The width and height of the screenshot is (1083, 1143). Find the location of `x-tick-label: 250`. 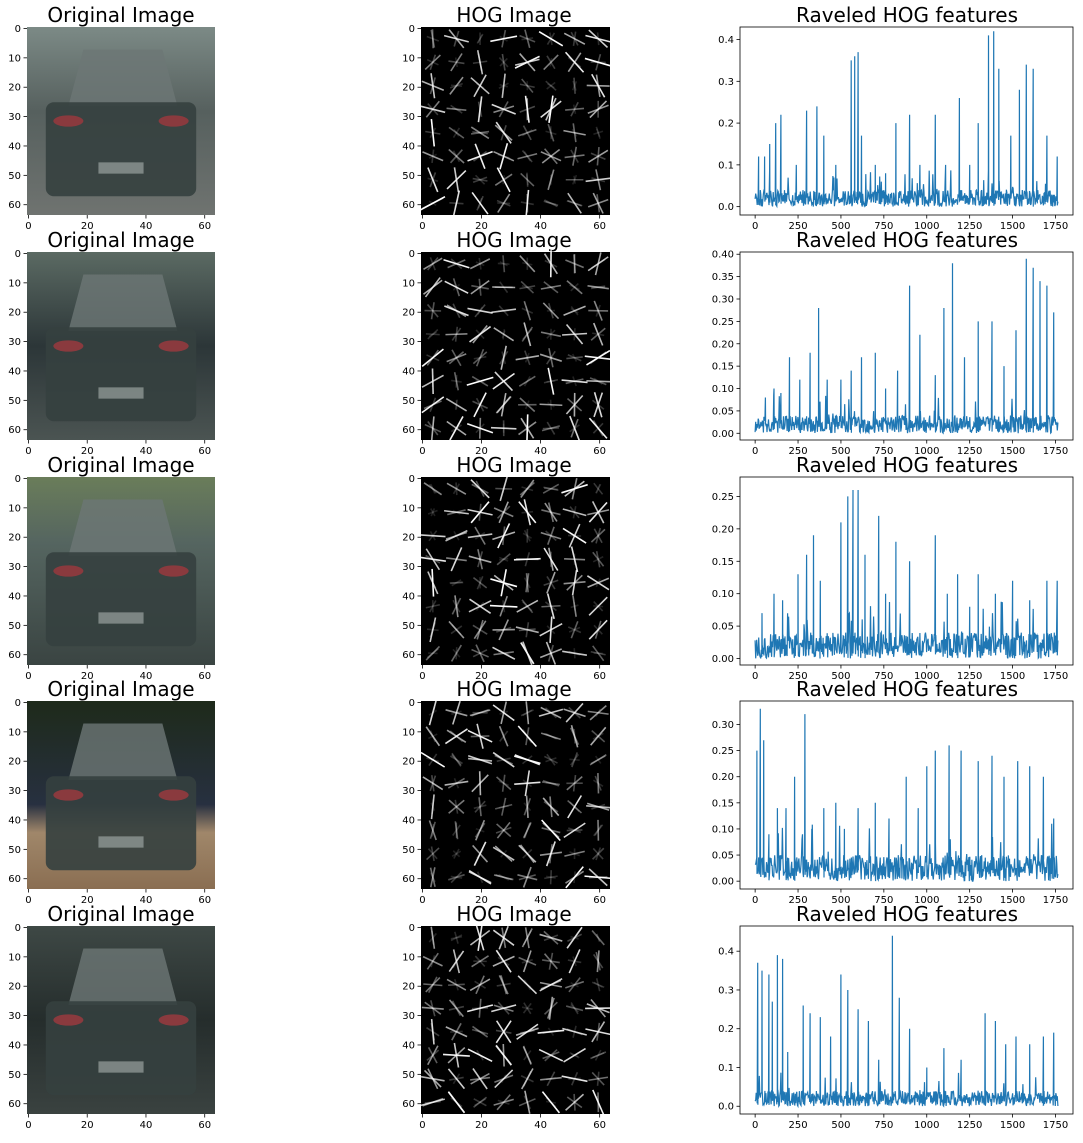

x-tick-label: 250 is located at coordinates (797, 1125).